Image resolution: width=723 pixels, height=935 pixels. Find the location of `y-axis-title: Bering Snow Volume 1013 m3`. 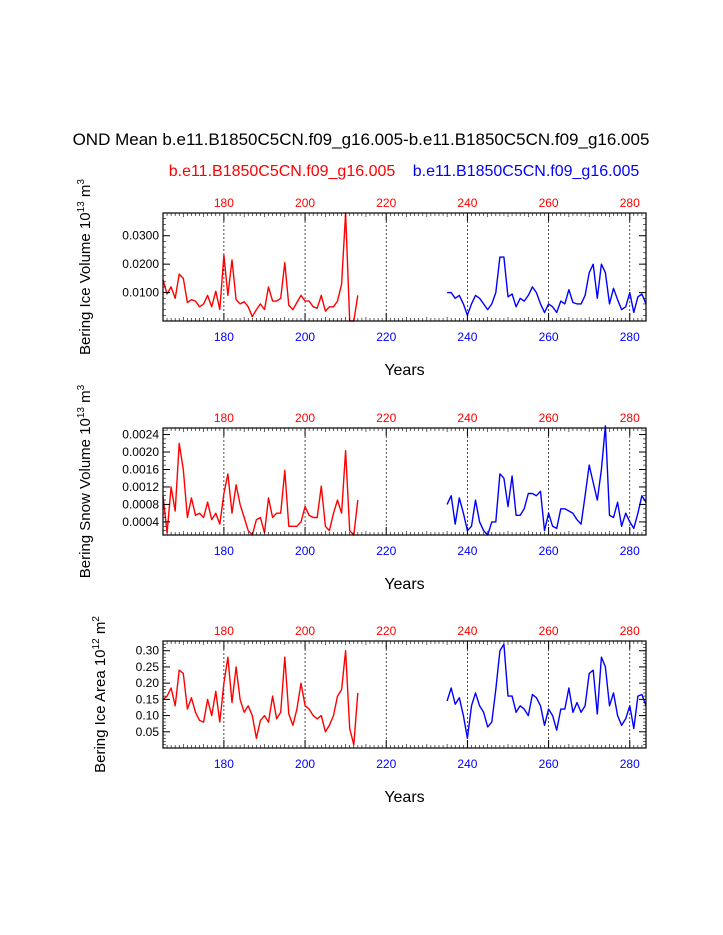

y-axis-title: Bering Snow Volume 1013 m3 is located at coordinates (85, 481).